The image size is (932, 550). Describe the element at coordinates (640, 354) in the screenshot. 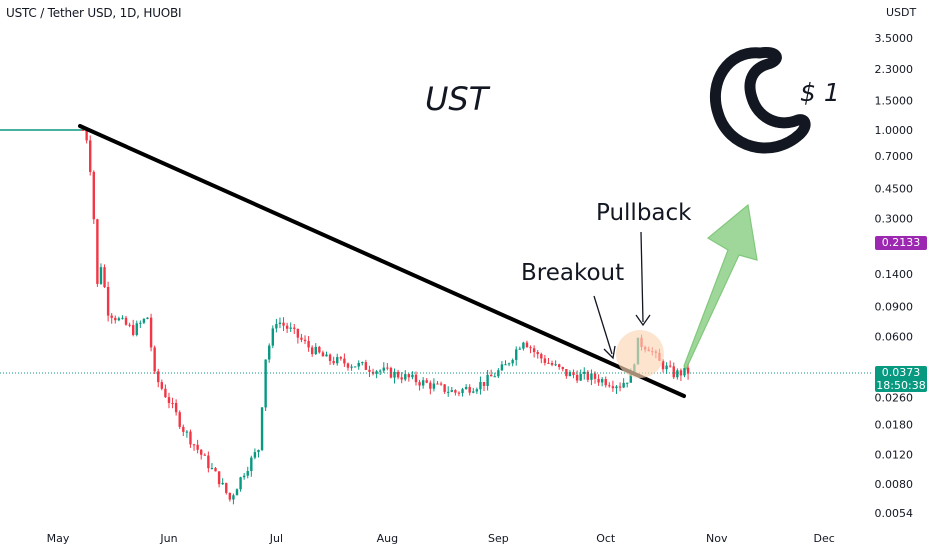

I see `pullback-highlight-circle` at that location.